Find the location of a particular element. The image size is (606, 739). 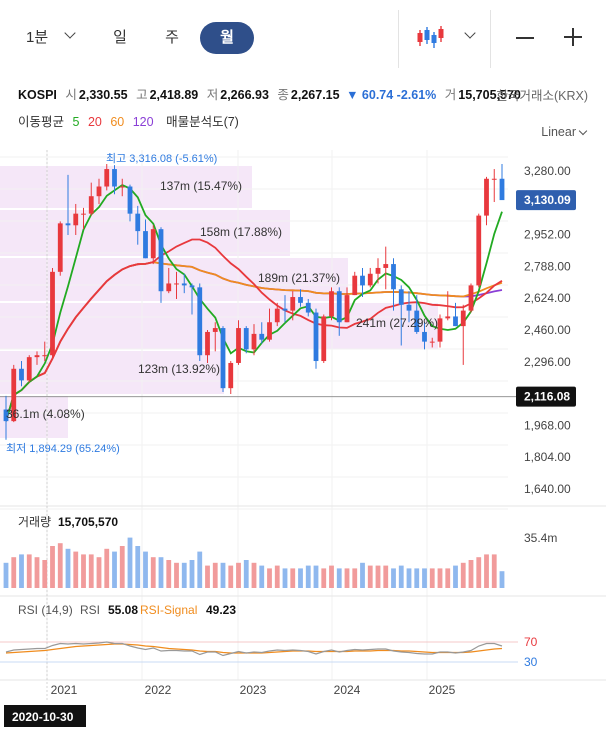

scale-mode: Linear is located at coordinates (558, 132).